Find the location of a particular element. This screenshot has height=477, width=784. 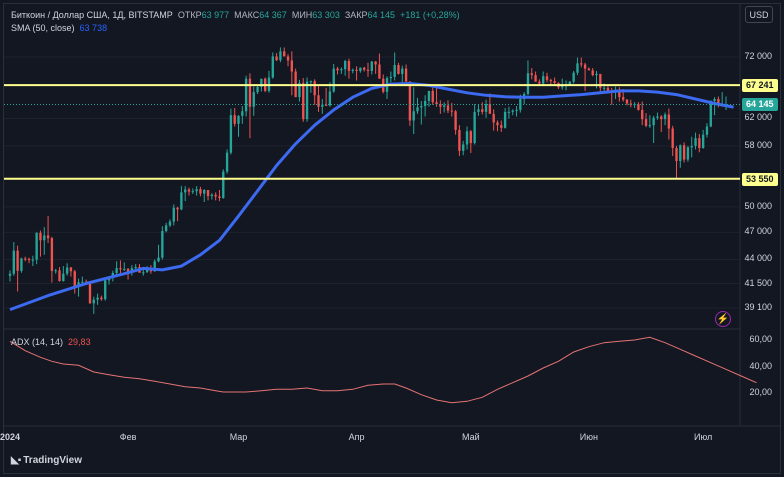

lightning-icon: ⚡ is located at coordinates (723, 319).